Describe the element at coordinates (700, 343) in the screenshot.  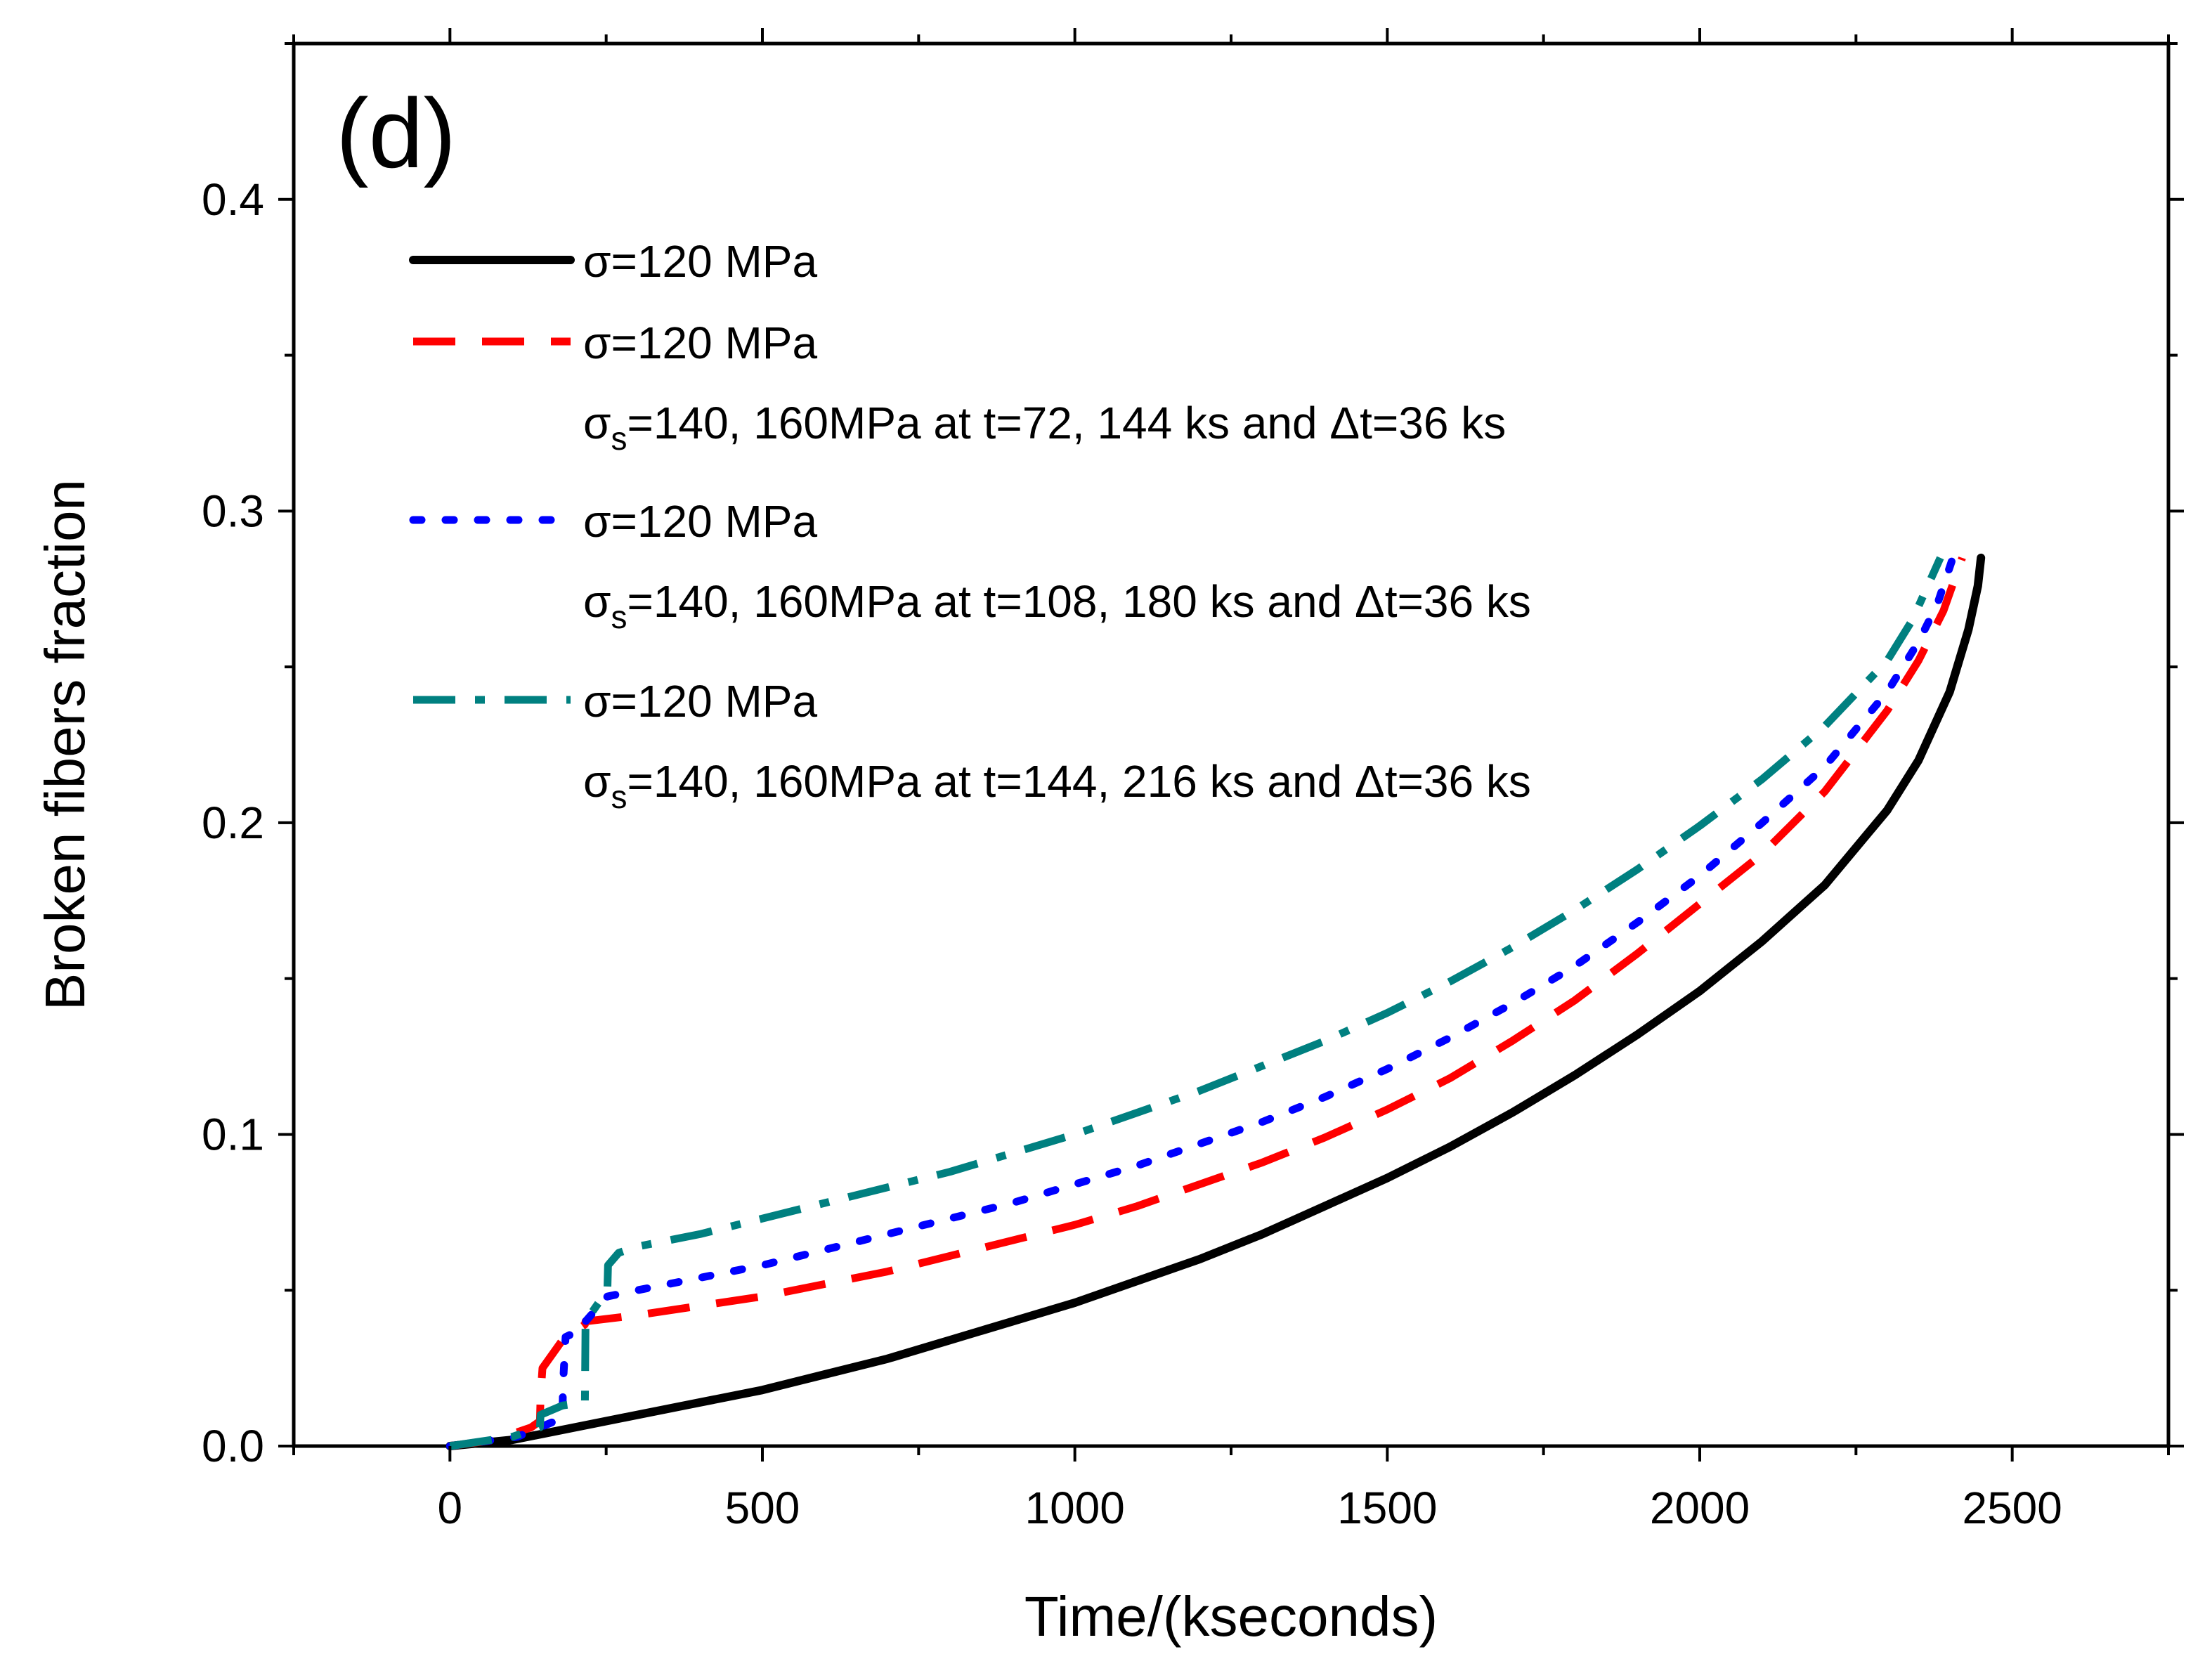
I see `legend-label-2: σ=120 MPa` at that location.